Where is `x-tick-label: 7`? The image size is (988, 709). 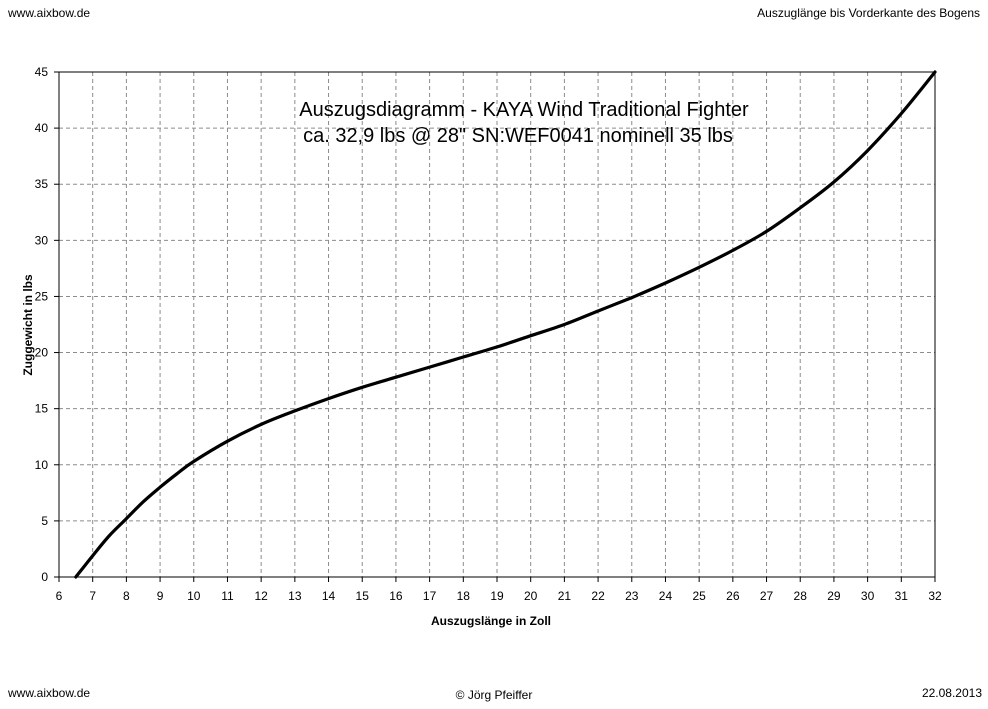 x-tick-label: 7 is located at coordinates (92, 596).